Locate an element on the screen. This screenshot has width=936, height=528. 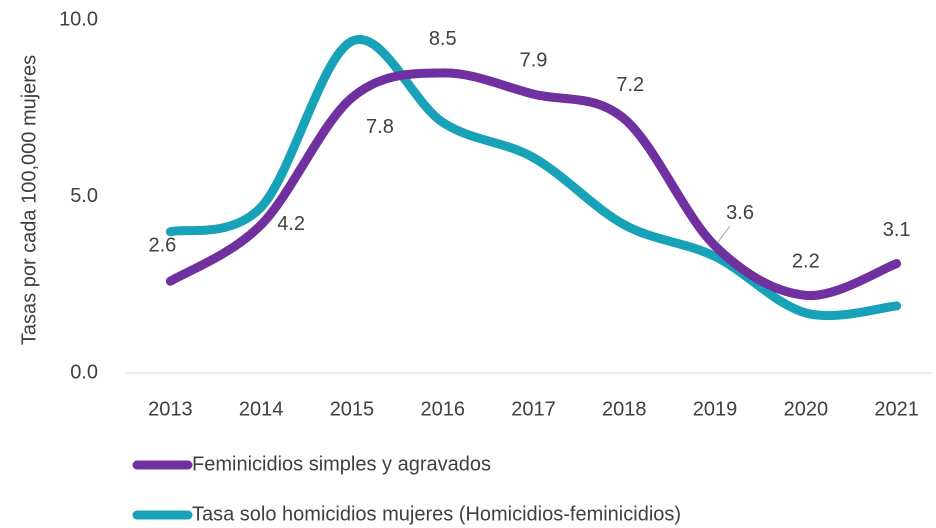
y-tick-label: 10.0 is located at coordinates (78, 19).